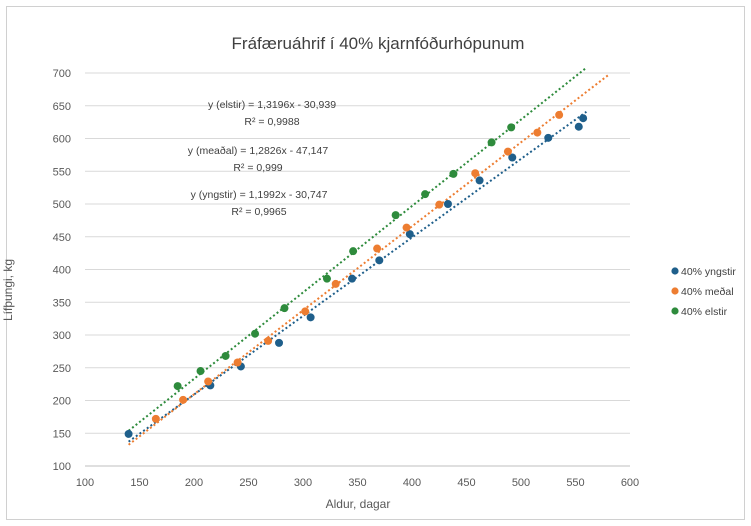 Image resolution: width=751 pixels, height=526 pixels. Describe the element at coordinates (466, 483) in the screenshot. I see `x-tick-450: 450` at that location.